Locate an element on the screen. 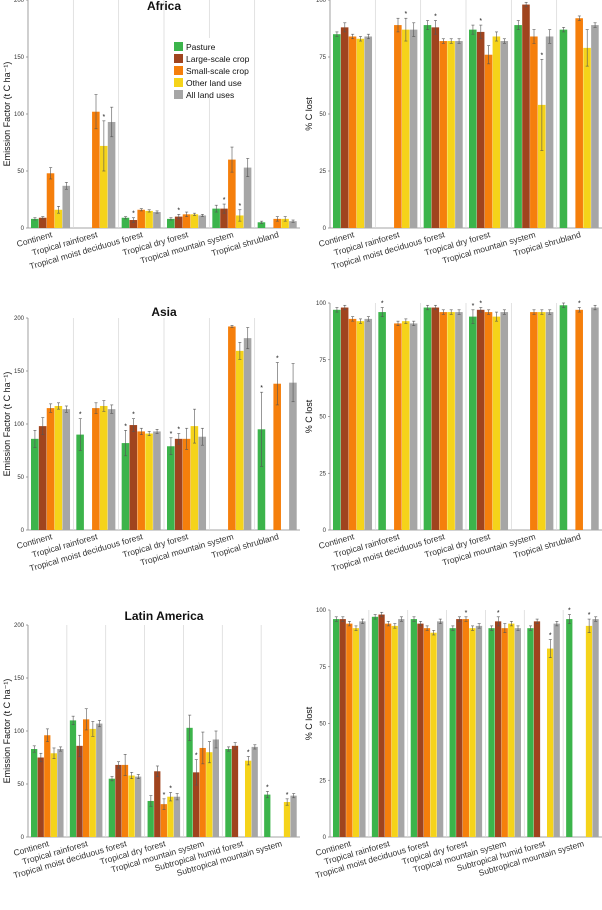 The height and width of the screenshot is (910, 602). y-axis-label: % C lost is located at coordinates (309, 416).